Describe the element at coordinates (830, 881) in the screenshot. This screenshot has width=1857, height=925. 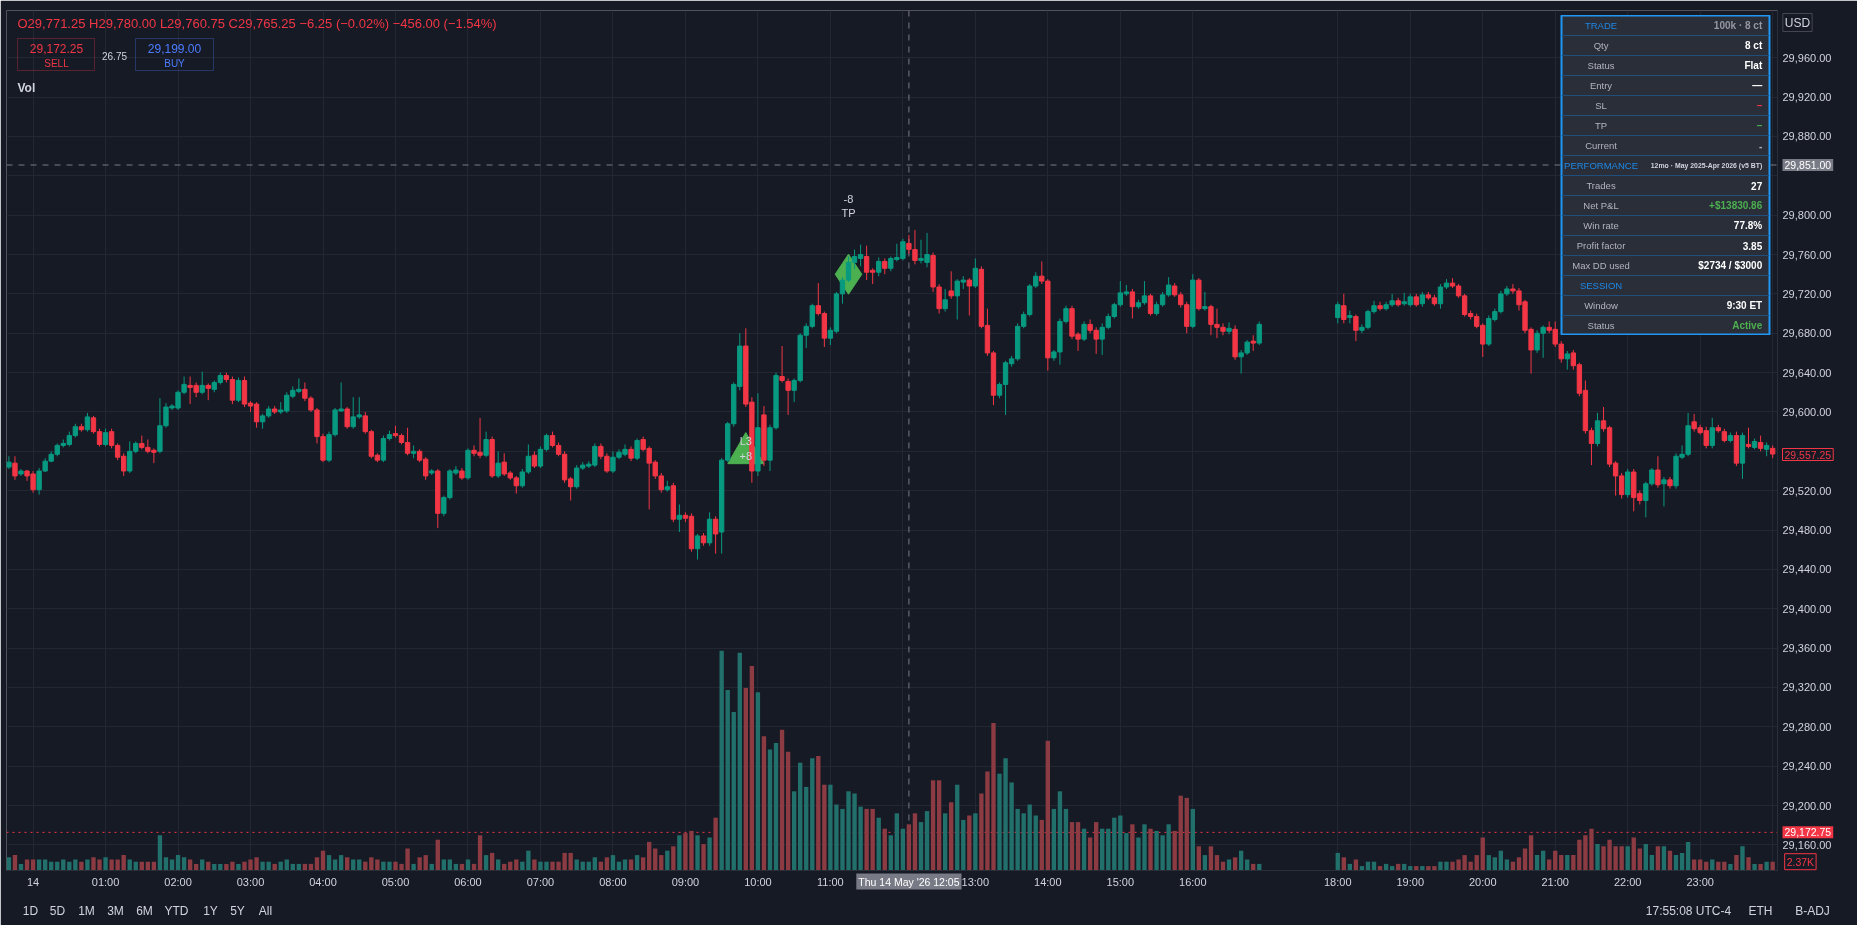
I see `x-tick-label: 11:00` at that location.